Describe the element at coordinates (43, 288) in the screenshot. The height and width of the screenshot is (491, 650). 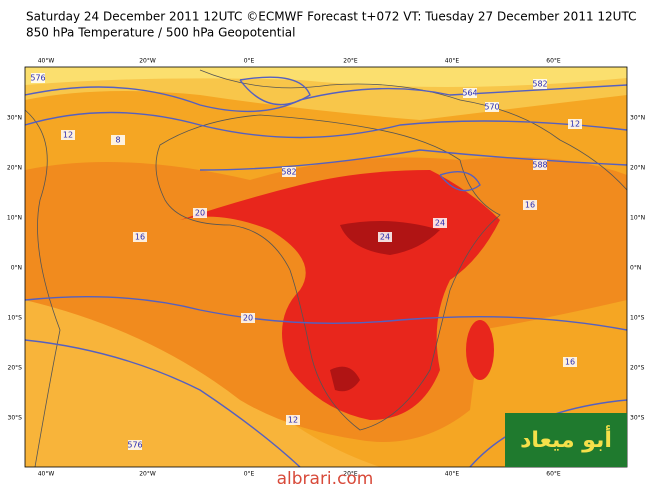
I see `america-coastline` at that location.